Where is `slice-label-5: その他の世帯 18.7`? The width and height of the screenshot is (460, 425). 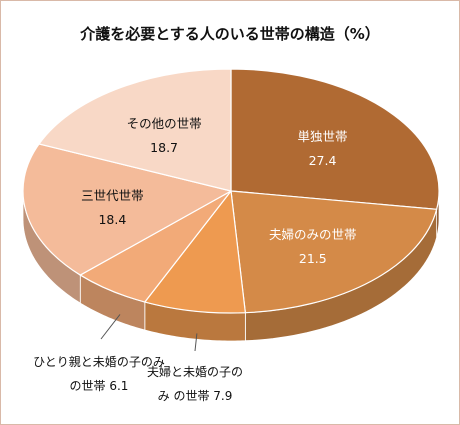
slice-label-5: その他の世帯 18.7 is located at coordinates (164, 135).